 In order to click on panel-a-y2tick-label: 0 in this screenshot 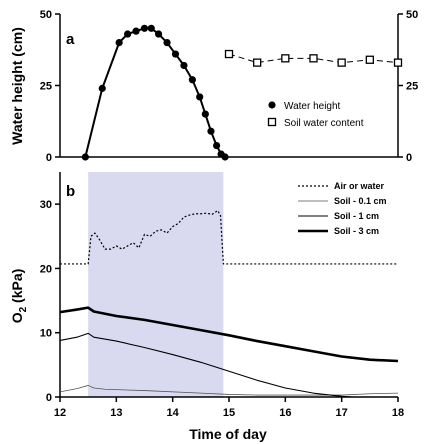, I will do `click(409, 158)`.